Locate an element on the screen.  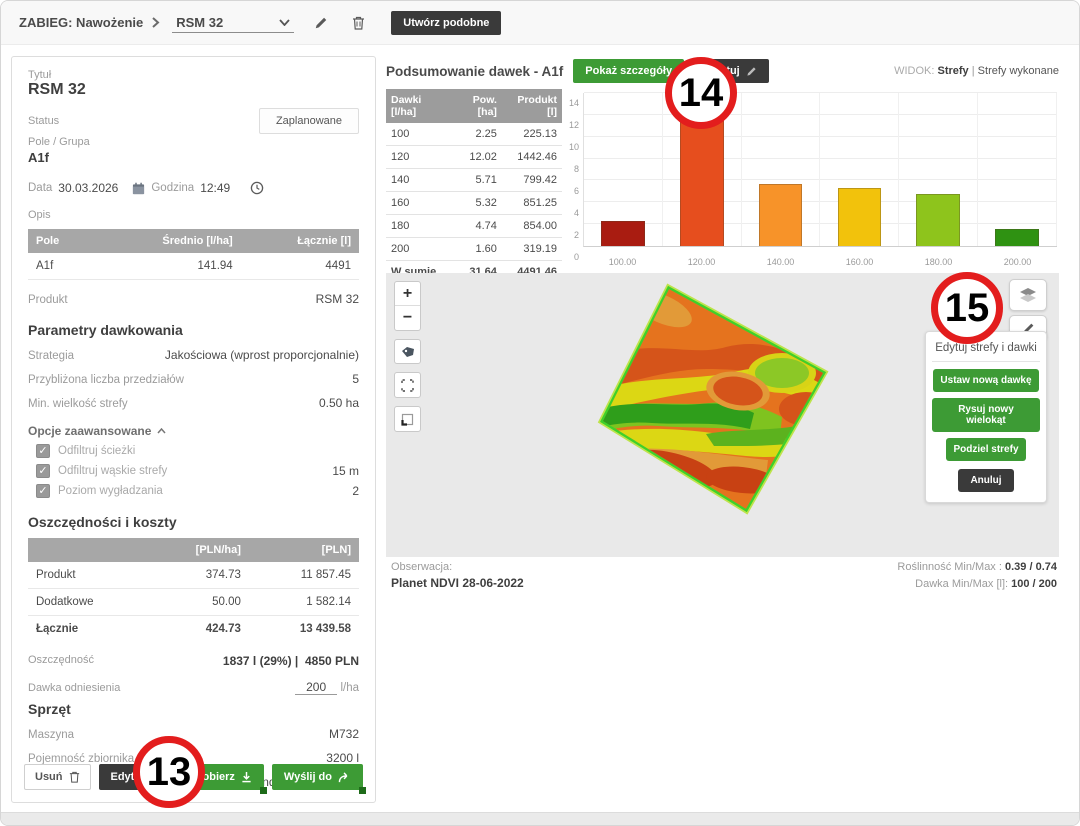
table-cell: 140 is located at coordinates (418, 180).